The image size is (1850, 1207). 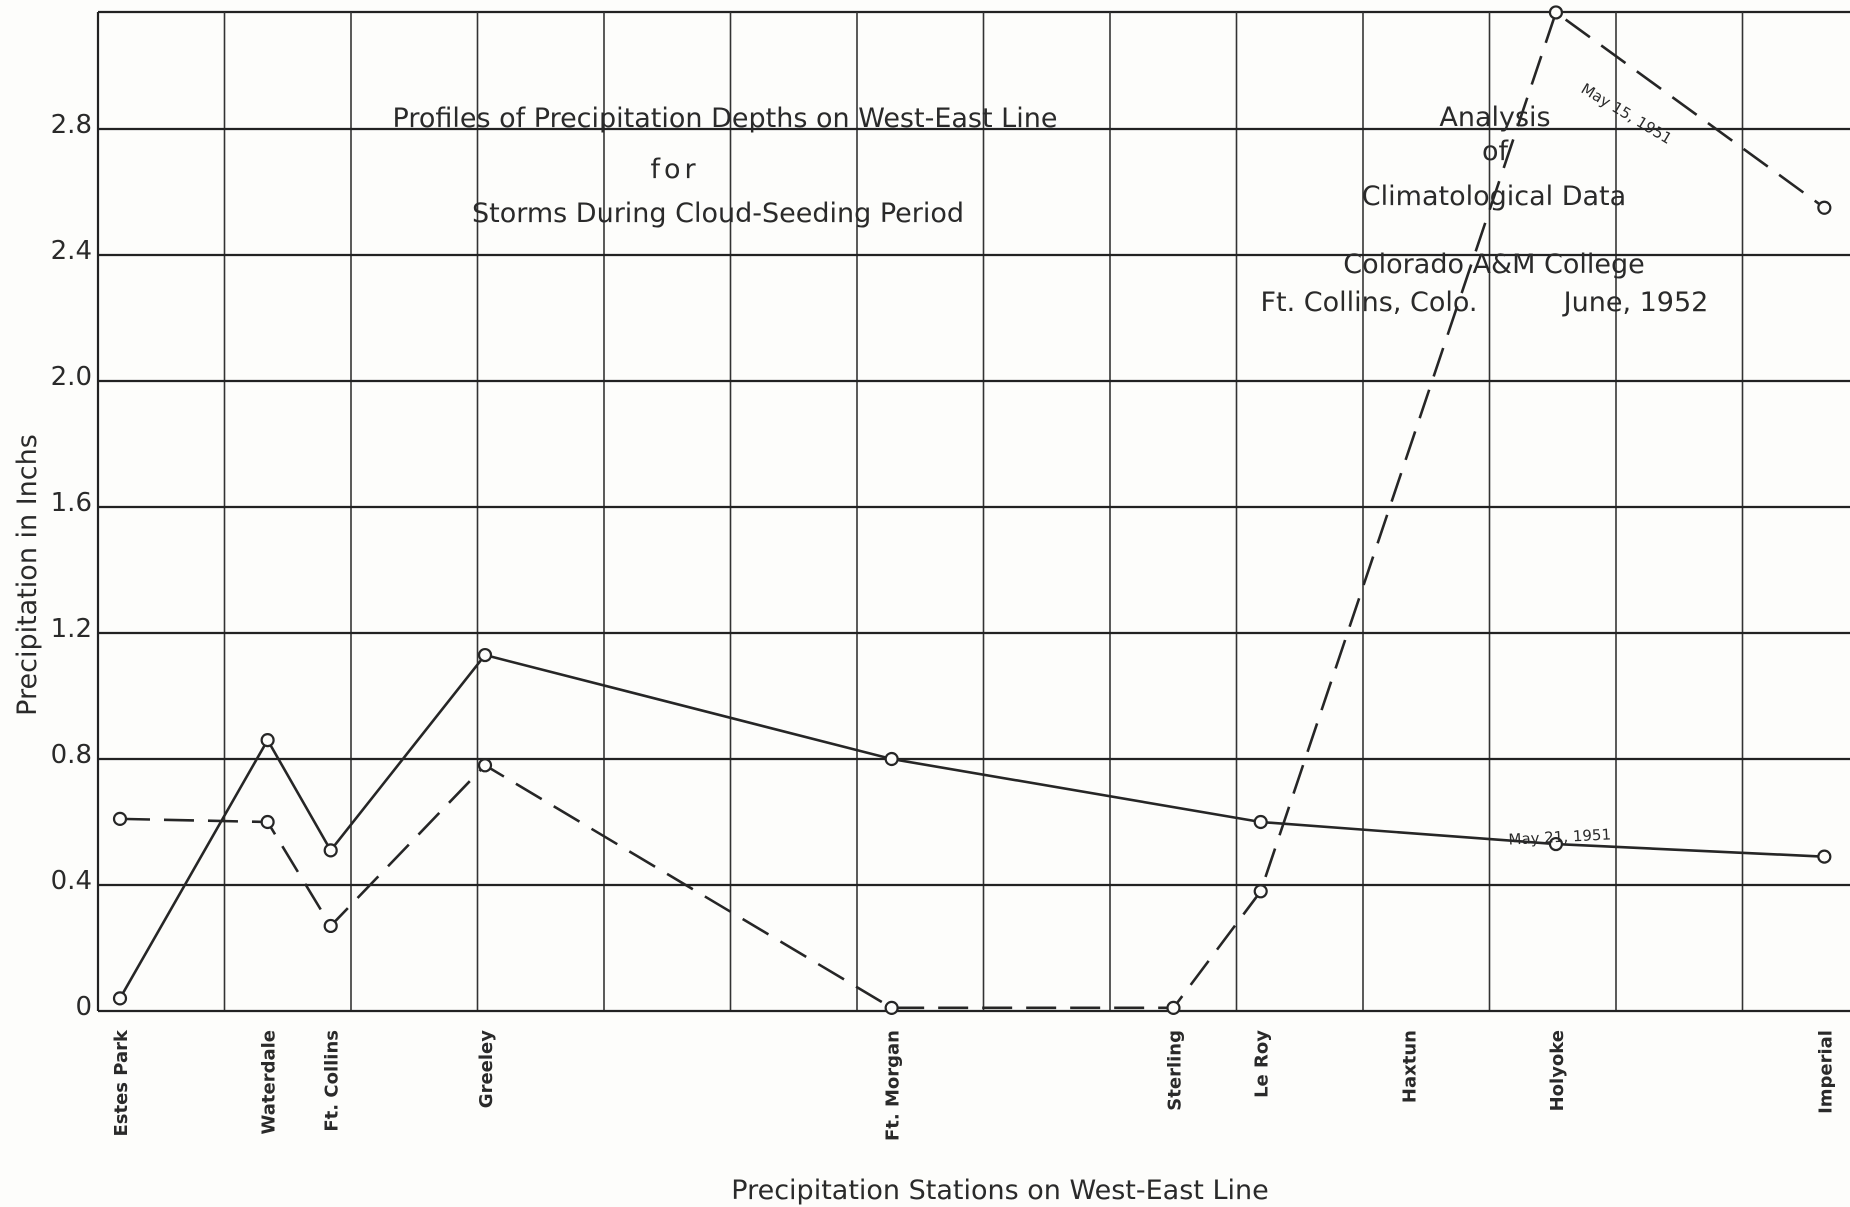 I want to click on x-tick-label: Ft. Collins, so click(x=332, y=1081).